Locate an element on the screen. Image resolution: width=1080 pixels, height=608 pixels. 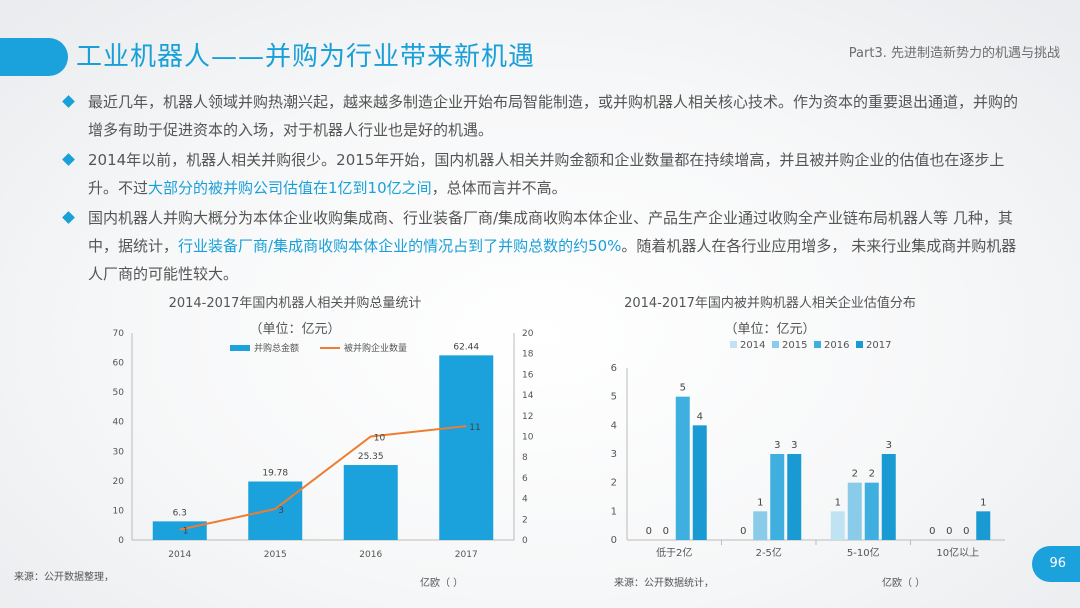
right-y-tick-label: 18 is located at coordinates (528, 355).